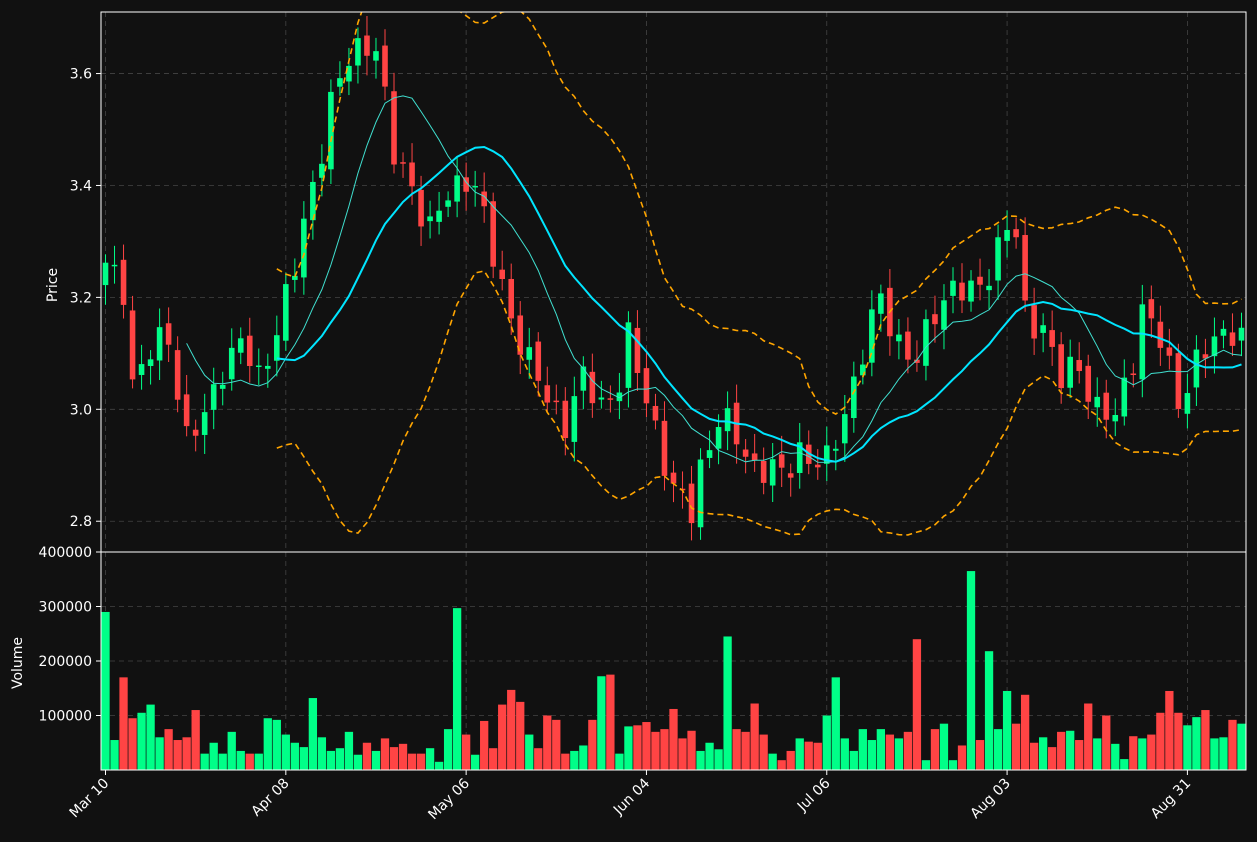 This screenshot has width=1257, height=842. I want to click on price-ytick-label: 2.8, so click(81, 522).